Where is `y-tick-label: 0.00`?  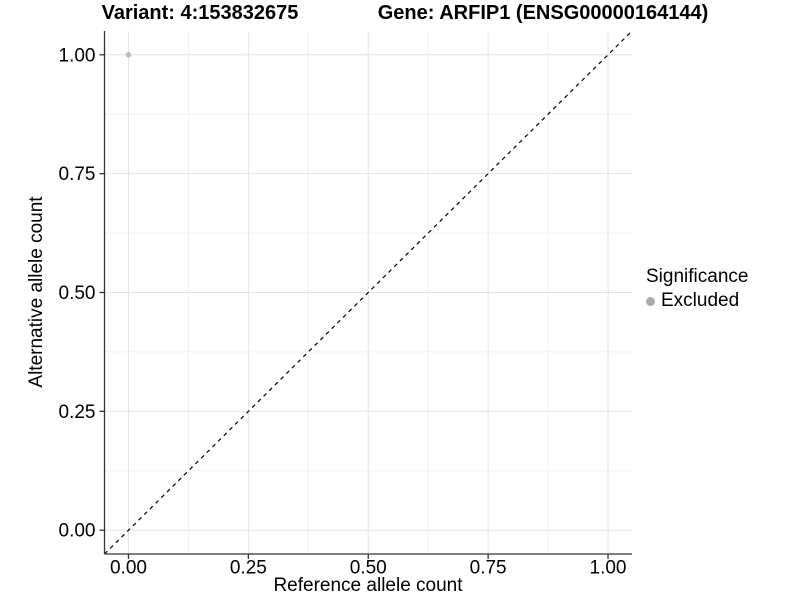
y-tick-label: 0.00 is located at coordinates (77, 531).